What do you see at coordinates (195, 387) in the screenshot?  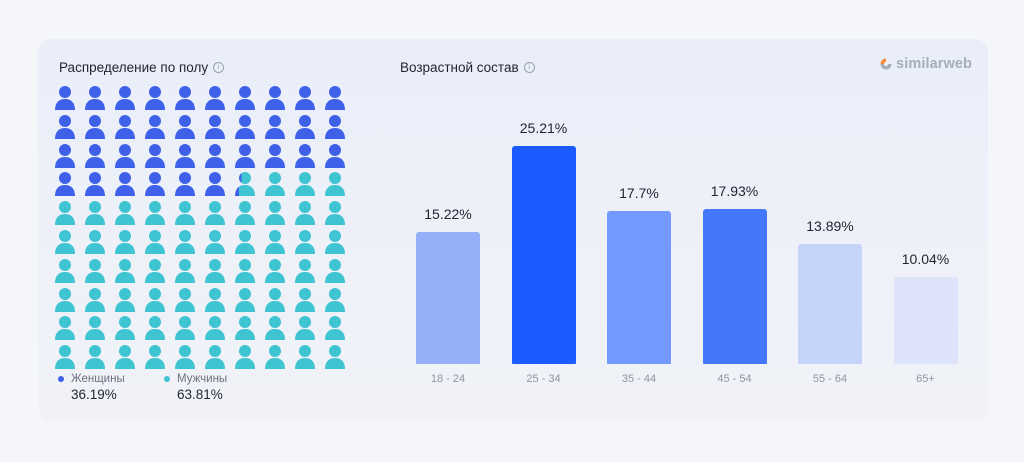 I see `legend-men: Мужчины 63.81%` at bounding box center [195, 387].